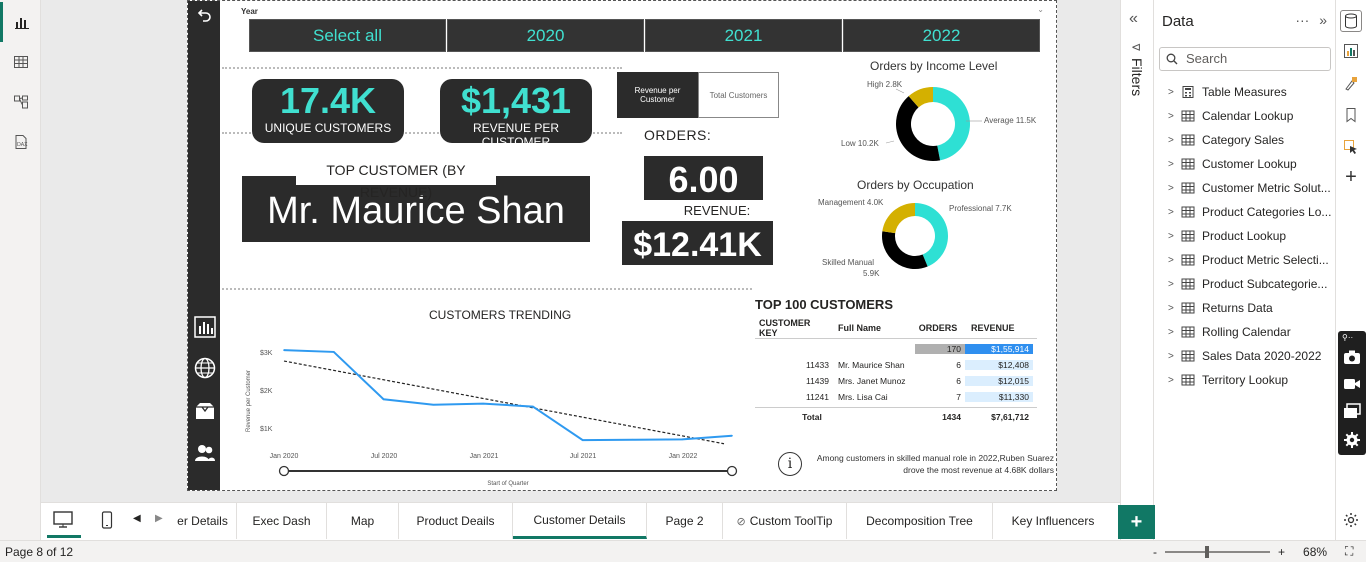  I want to click on more-options-icon: ···, so click(1302, 20).